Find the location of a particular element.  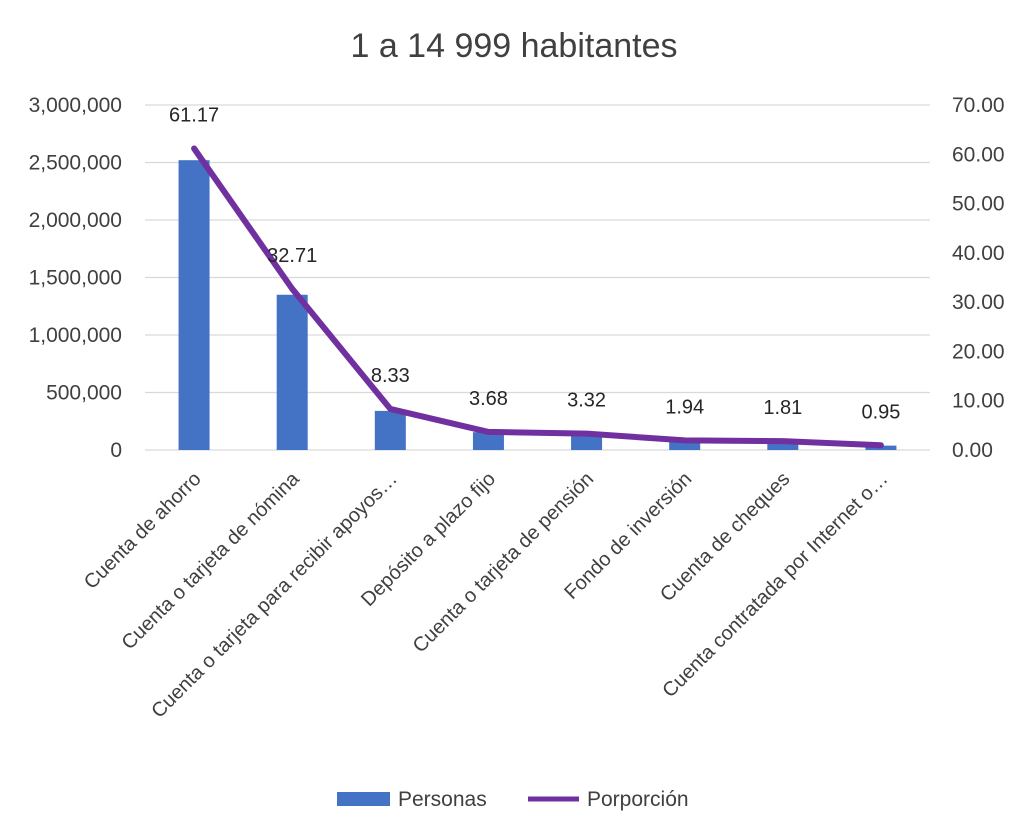

right-tick-label: 60.00 is located at coordinates (978, 154).